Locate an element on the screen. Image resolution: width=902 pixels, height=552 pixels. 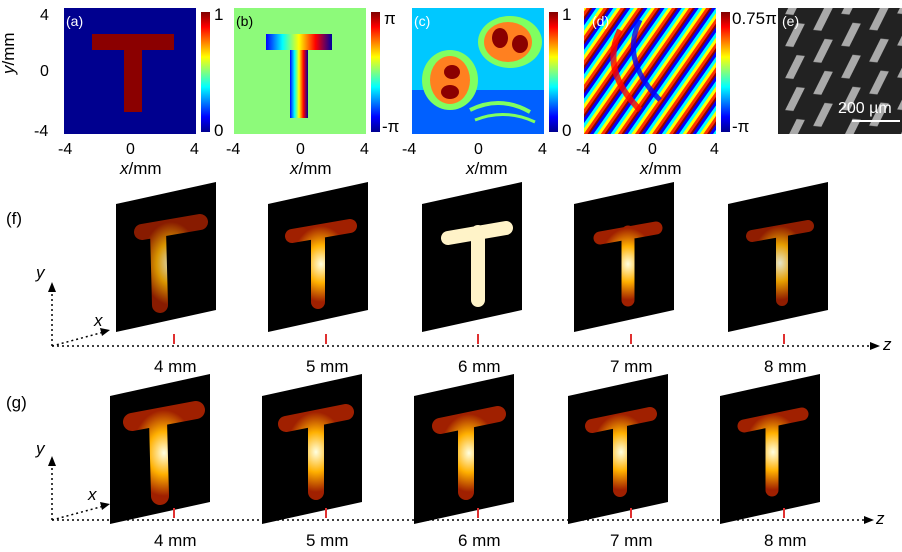
panel-label-a: (a) is located at coordinates (75, 21).